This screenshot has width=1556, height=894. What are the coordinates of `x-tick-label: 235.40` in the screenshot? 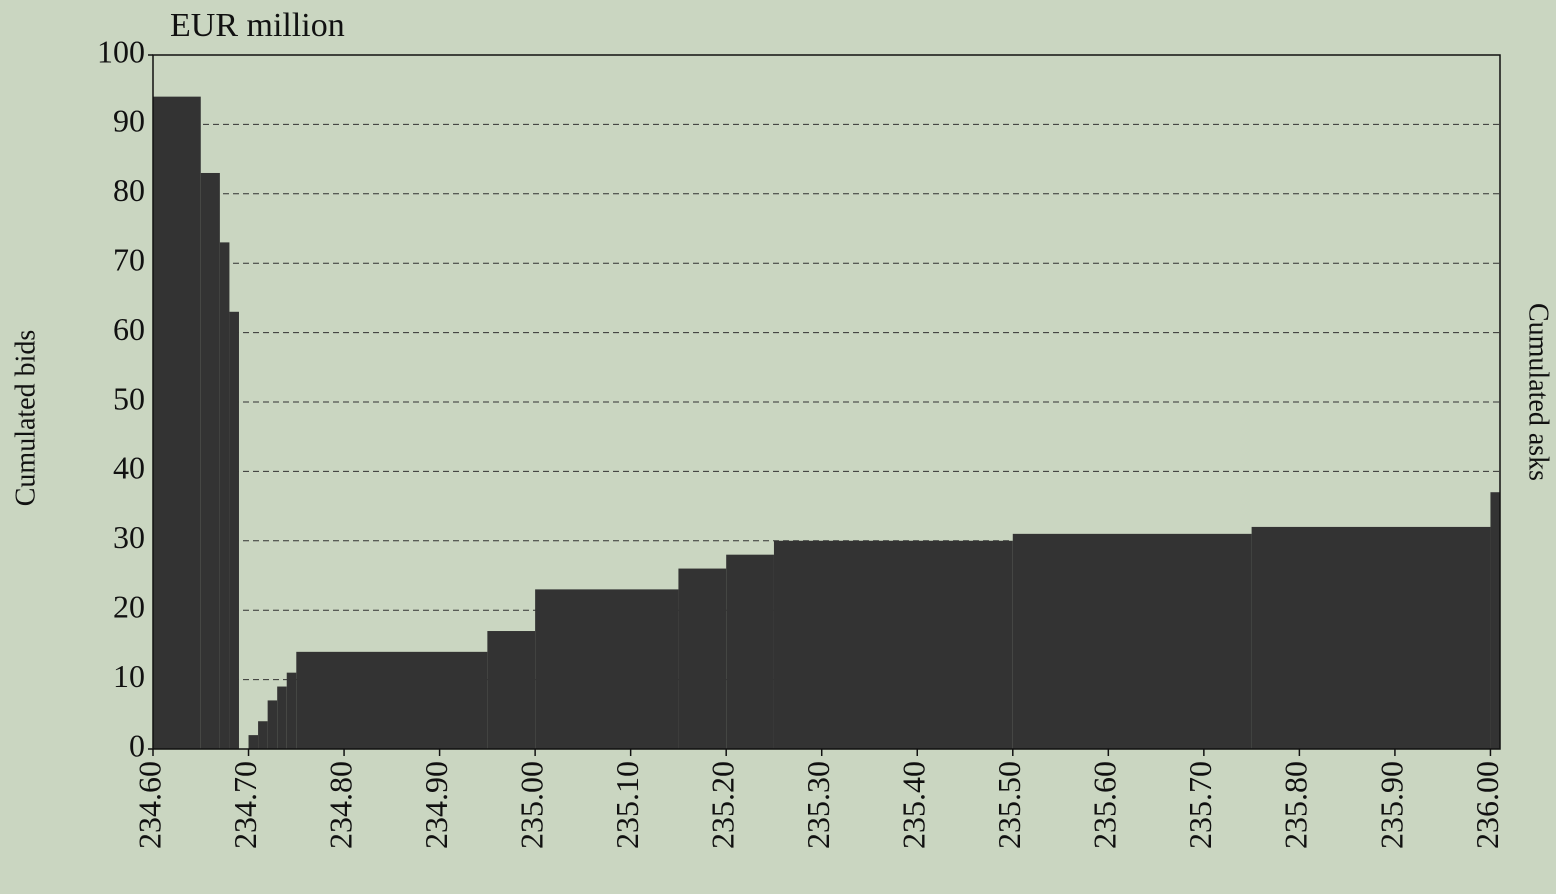 It's located at (914, 805).